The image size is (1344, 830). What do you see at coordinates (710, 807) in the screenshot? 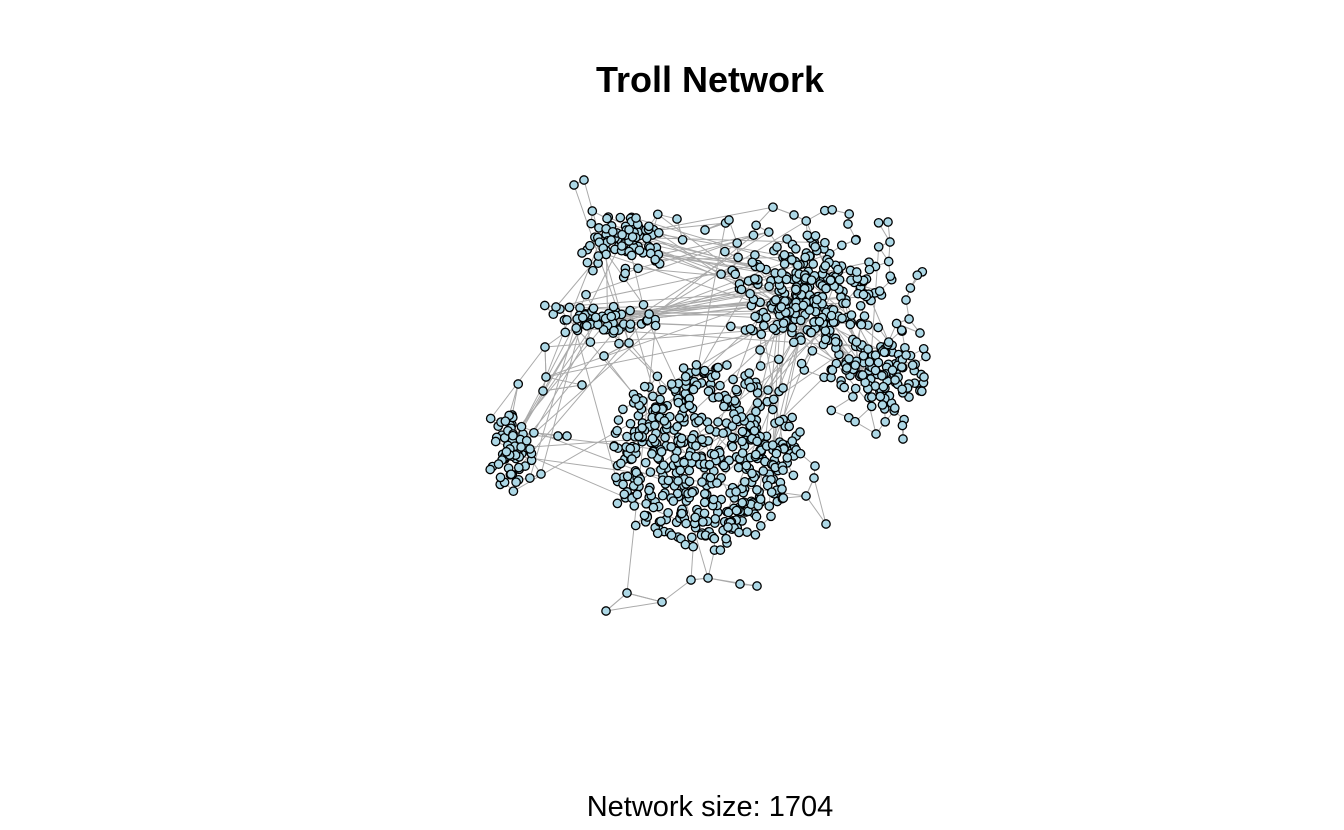
I see `network-size-caption: Network size: 1704` at bounding box center [710, 807].